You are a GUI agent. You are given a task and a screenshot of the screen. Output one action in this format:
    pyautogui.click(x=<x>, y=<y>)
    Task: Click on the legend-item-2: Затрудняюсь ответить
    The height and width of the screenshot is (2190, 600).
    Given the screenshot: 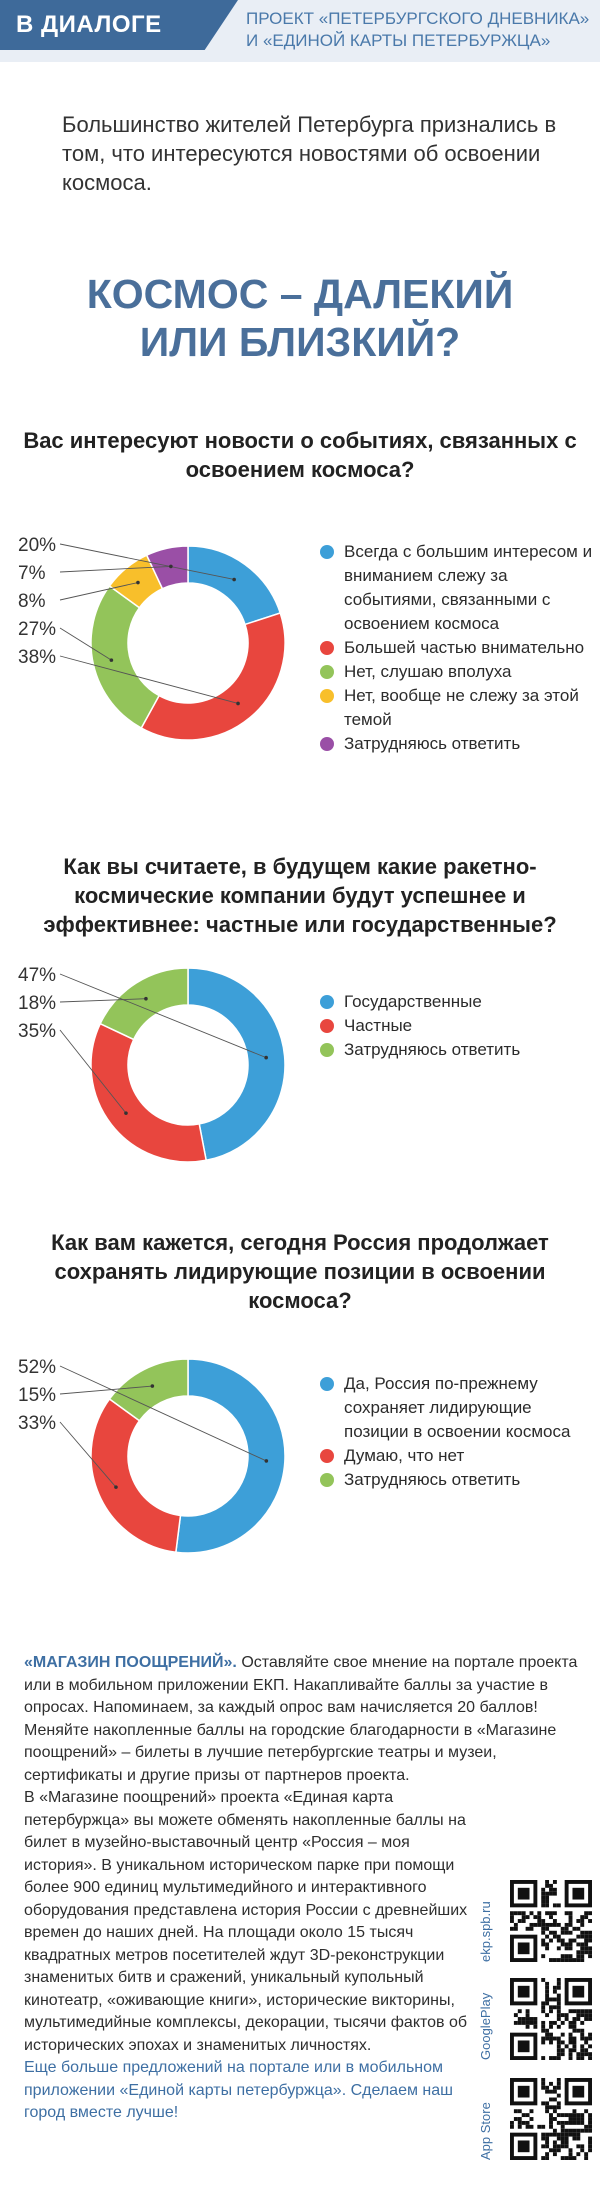 What is the action you would take?
    pyautogui.click(x=458, y=1050)
    